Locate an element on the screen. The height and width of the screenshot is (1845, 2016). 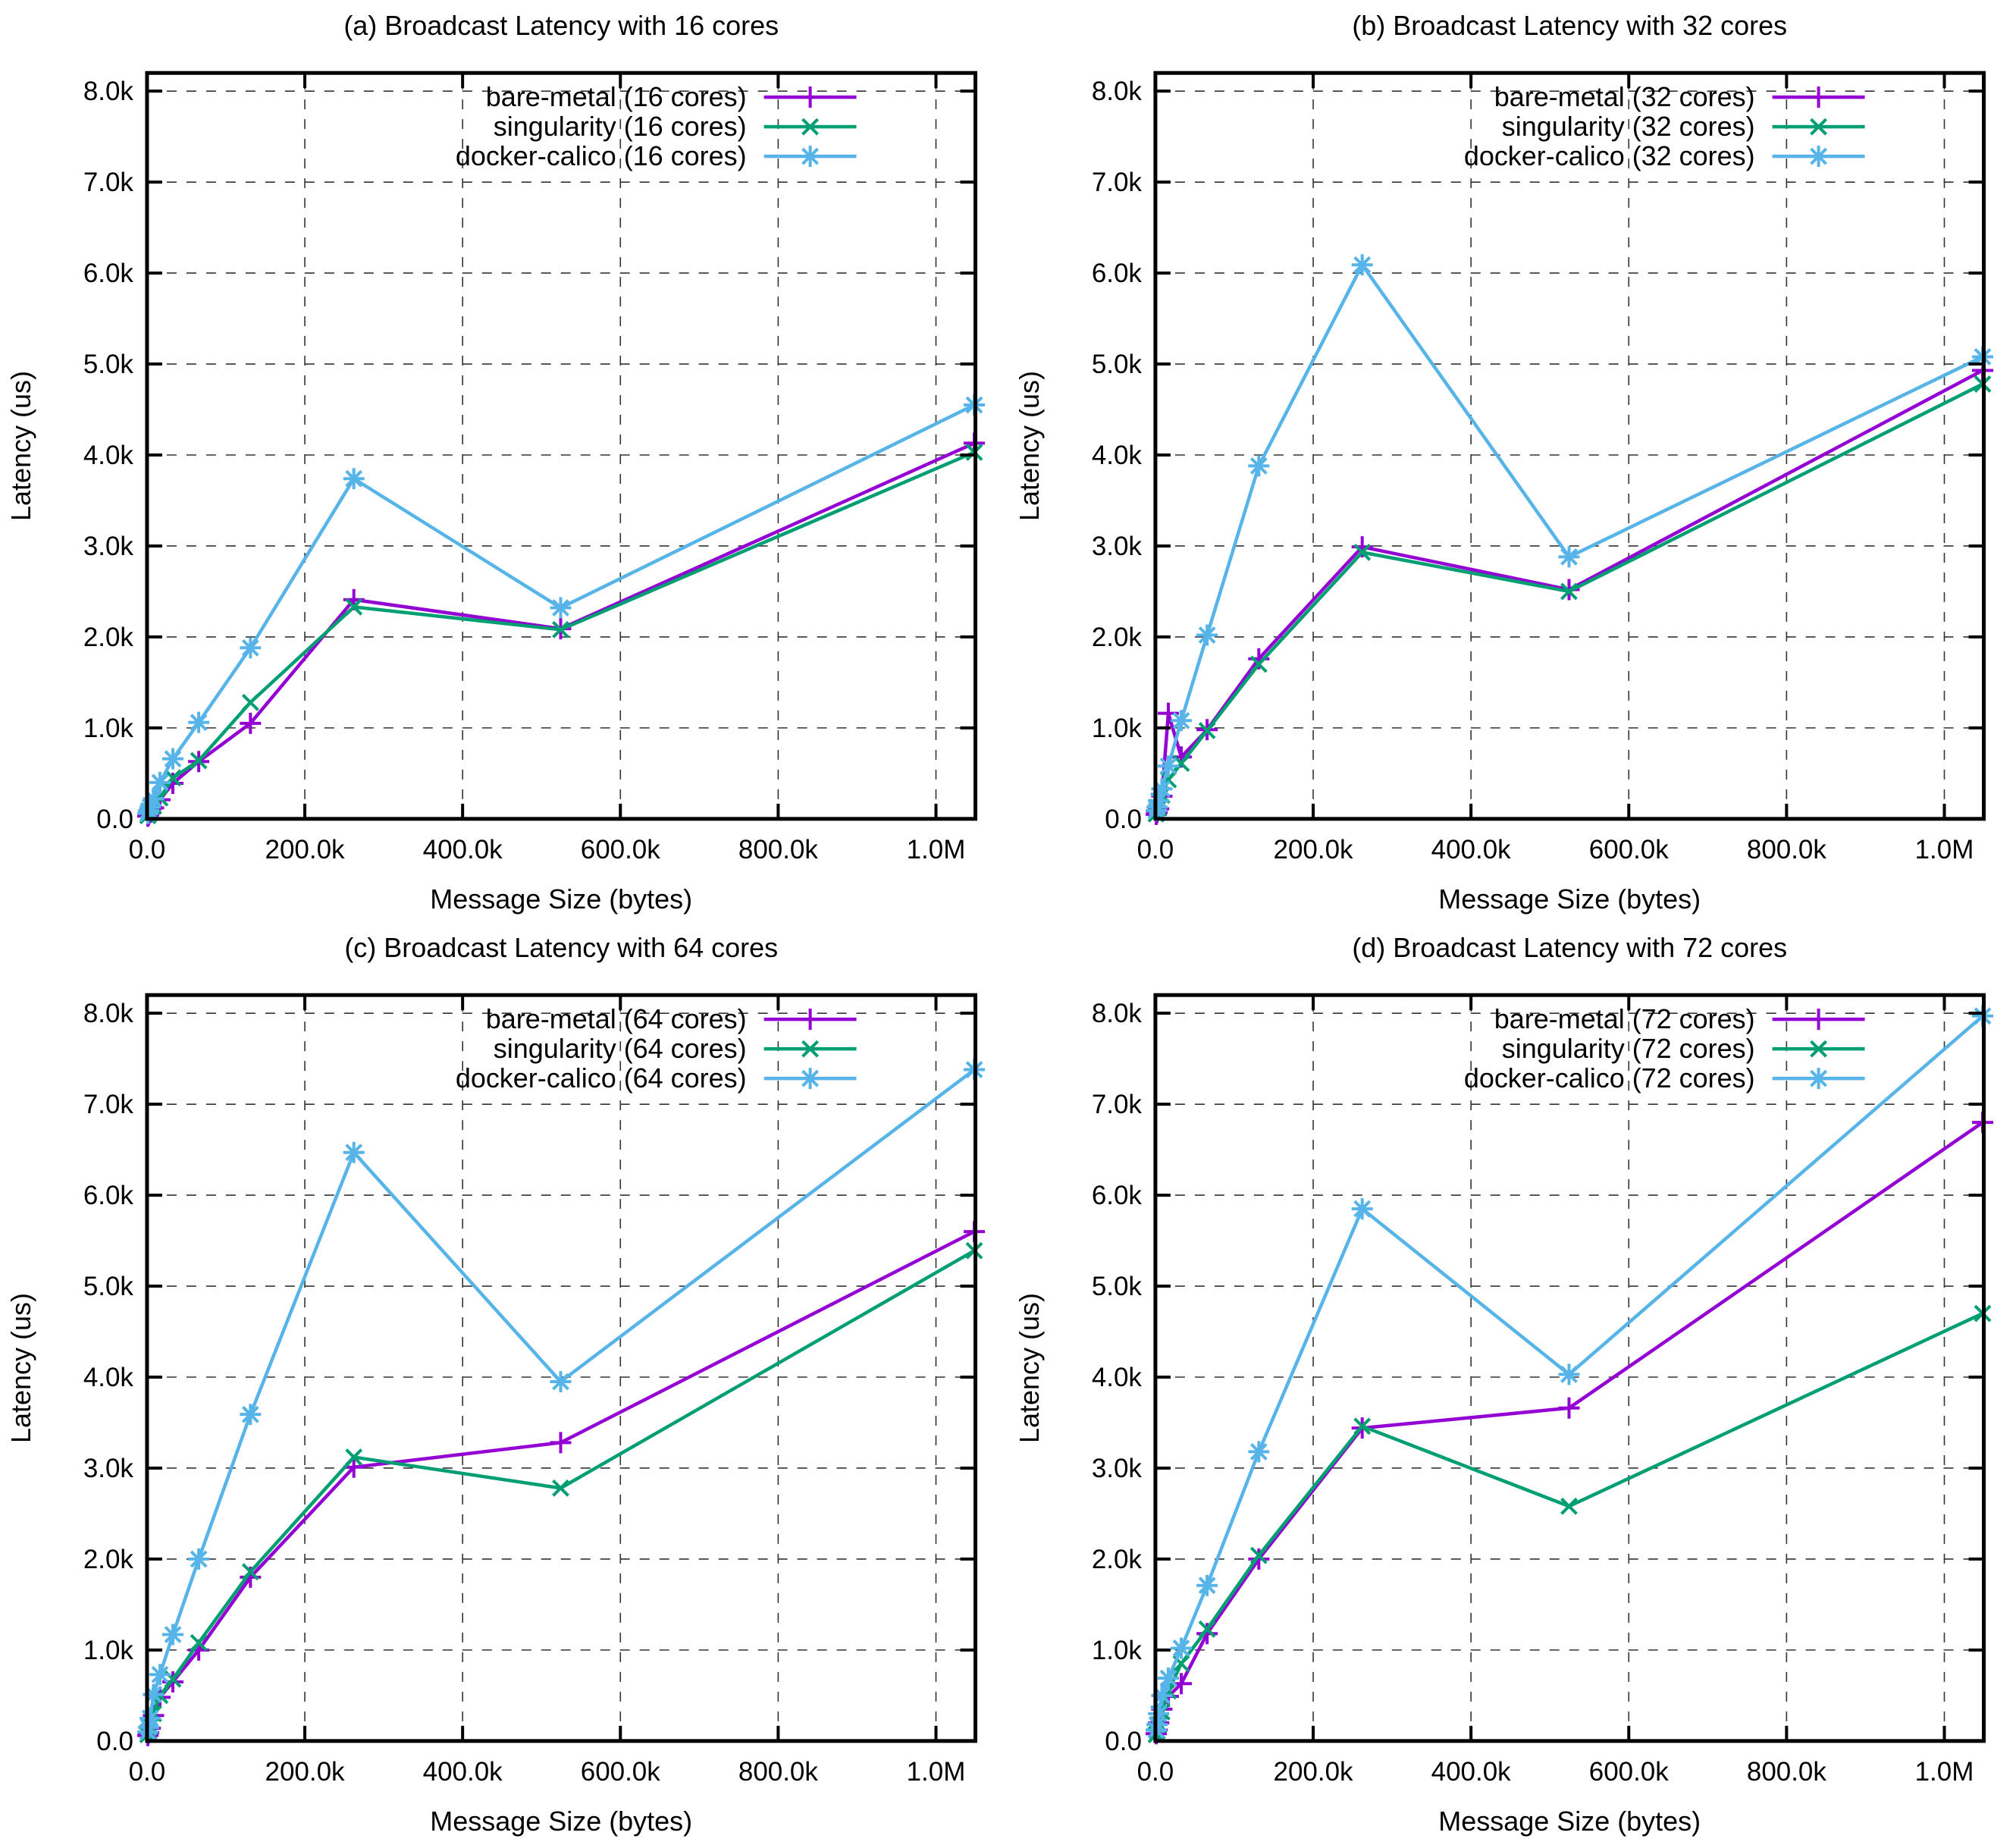
x-tick-label: 800.0k is located at coordinates (1786, 849).